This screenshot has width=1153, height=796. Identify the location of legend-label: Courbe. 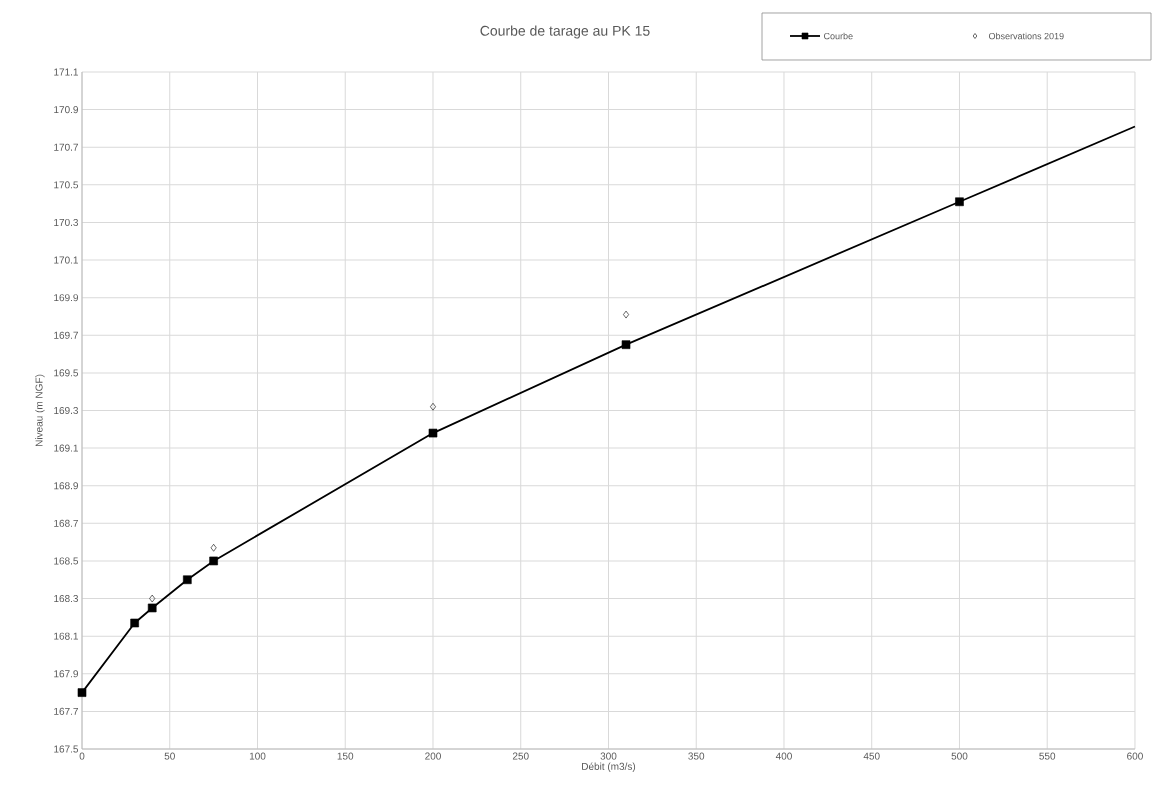
(838, 36).